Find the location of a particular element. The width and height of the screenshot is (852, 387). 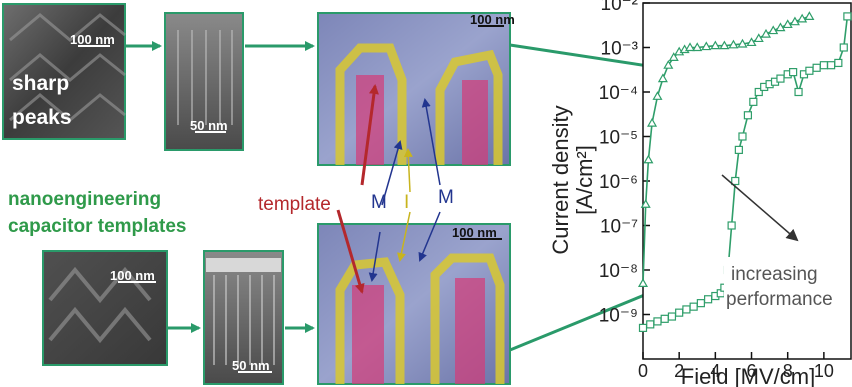

panel-top-capacitor: 100 nm is located at coordinates (416, 89).